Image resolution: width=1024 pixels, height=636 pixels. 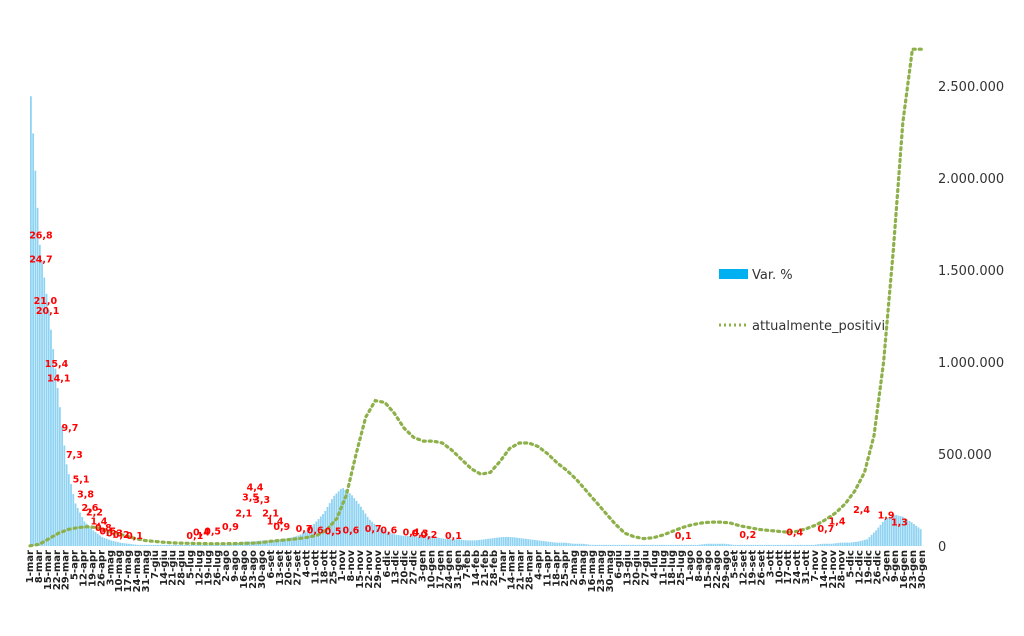 I want to click on x-tick-label: 26-apr, so click(x=101, y=568).